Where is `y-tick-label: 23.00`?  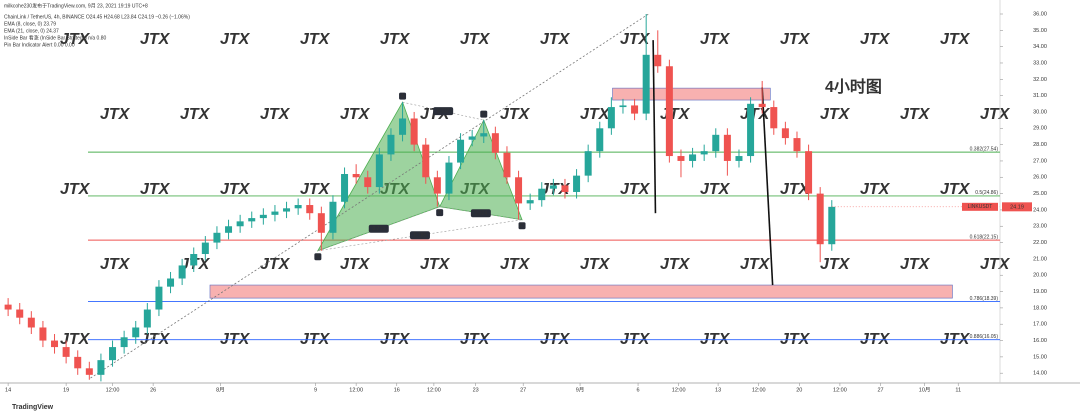 y-tick-label: 23.00 is located at coordinates (1040, 227).